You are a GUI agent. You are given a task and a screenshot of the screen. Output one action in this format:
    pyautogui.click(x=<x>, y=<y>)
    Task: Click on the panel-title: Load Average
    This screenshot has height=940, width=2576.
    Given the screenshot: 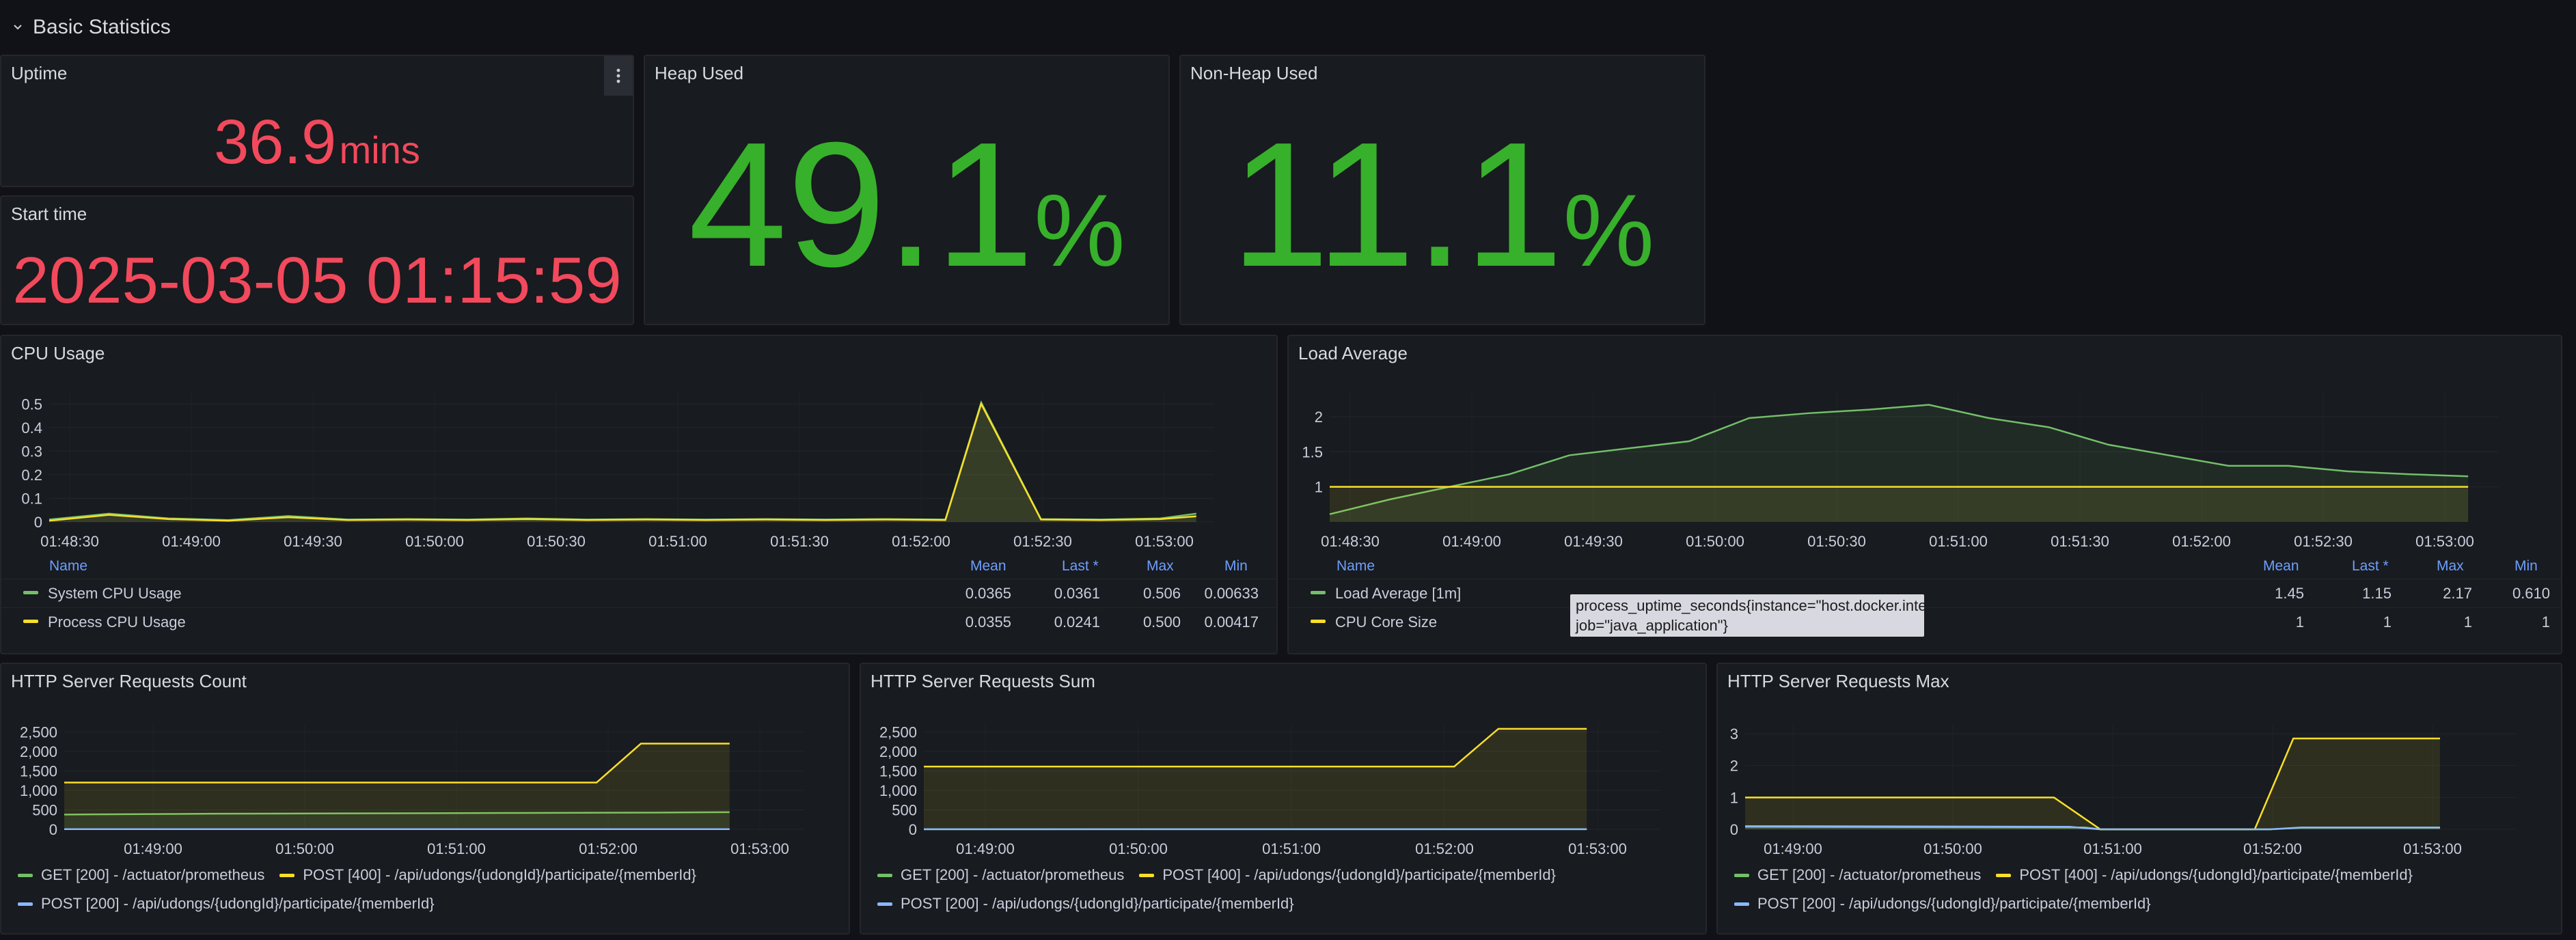 What is the action you would take?
    pyautogui.click(x=1353, y=353)
    